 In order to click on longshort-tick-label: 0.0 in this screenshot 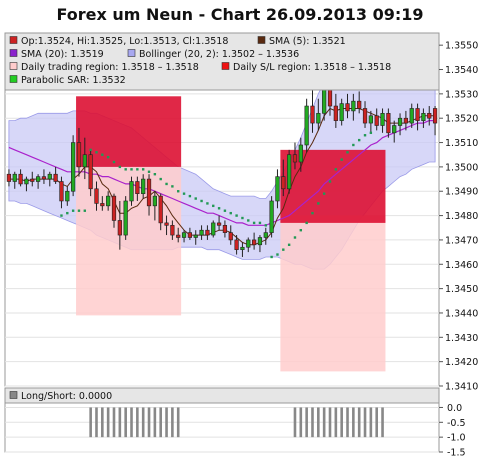, I will do `click(454, 408)`.